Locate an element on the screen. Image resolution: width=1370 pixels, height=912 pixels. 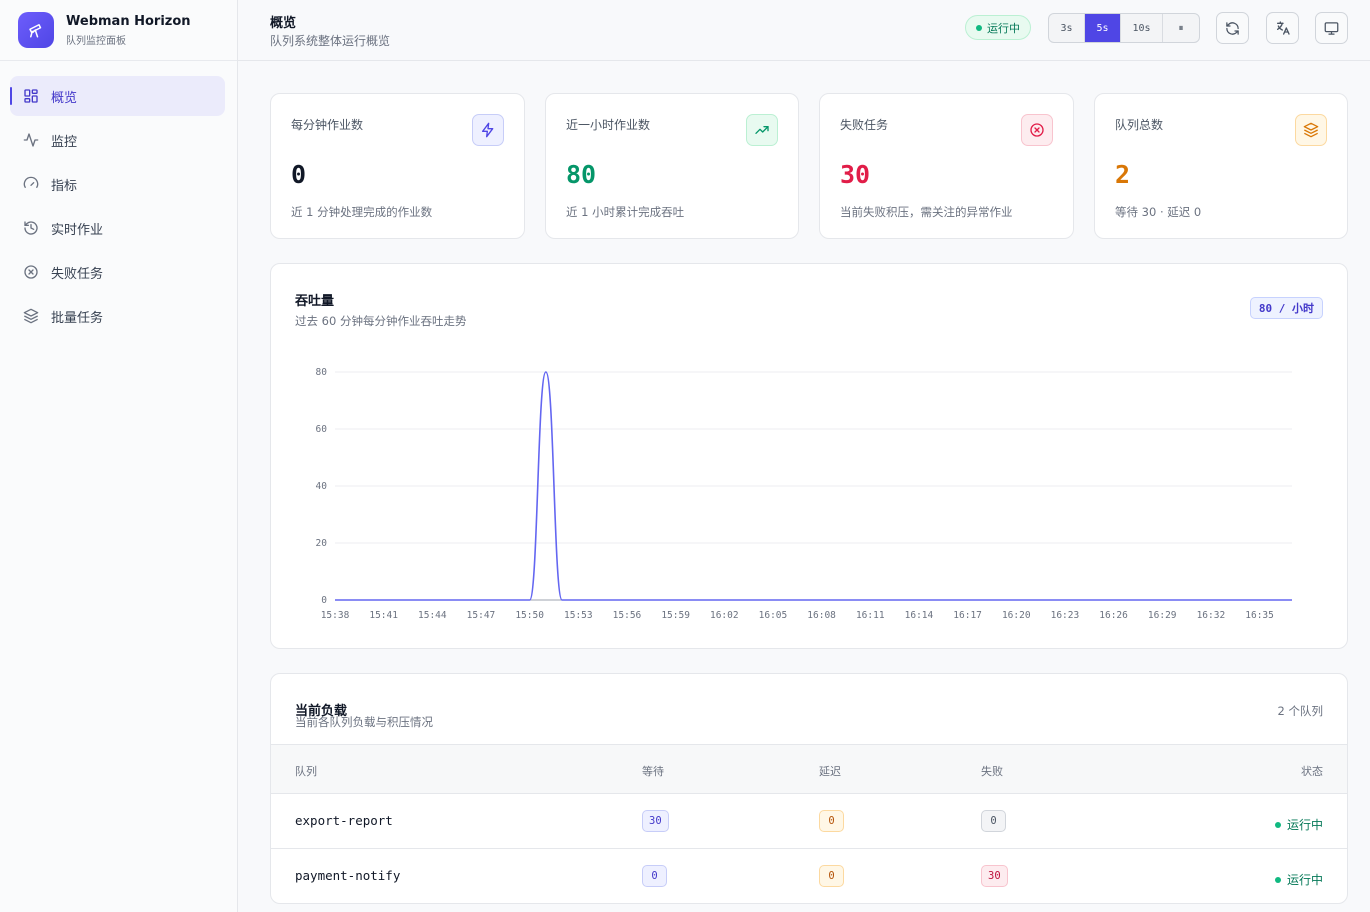
refresh-interval-selector: 3s 5s 10s ⏸ is located at coordinates (1124, 28).